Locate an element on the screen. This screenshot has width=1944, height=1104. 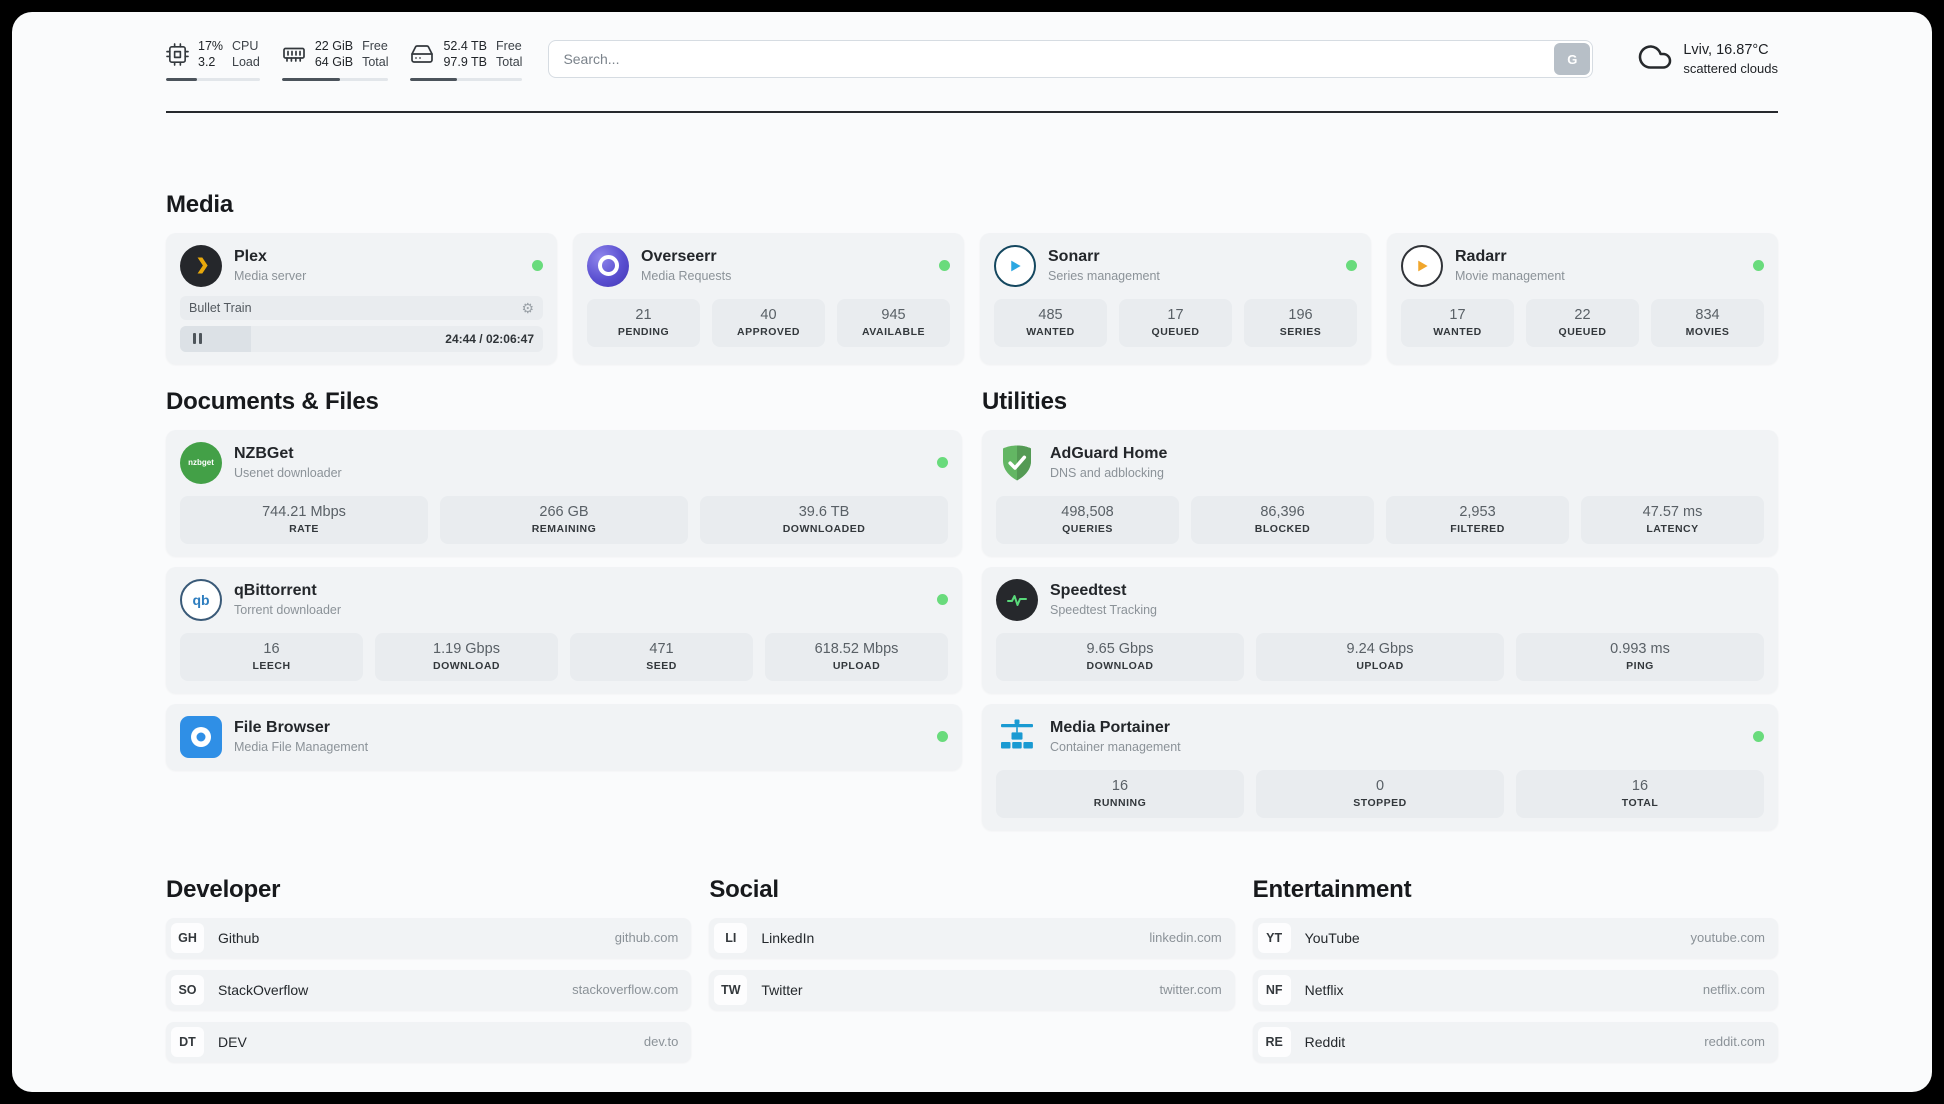
bookmark-domain: reddit.com is located at coordinates (1734, 1041).